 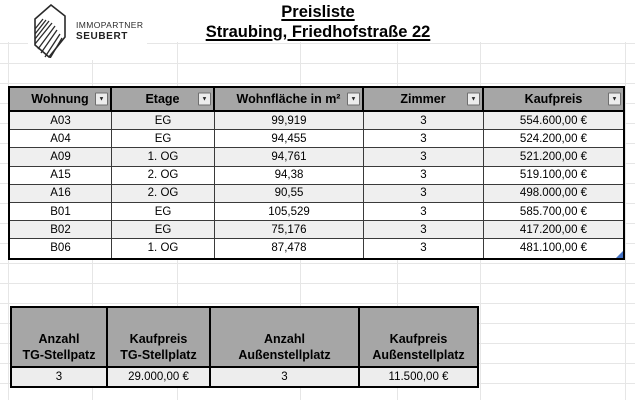 What do you see at coordinates (61, 248) in the screenshot?
I see `cell-wohnung: B06` at bounding box center [61, 248].